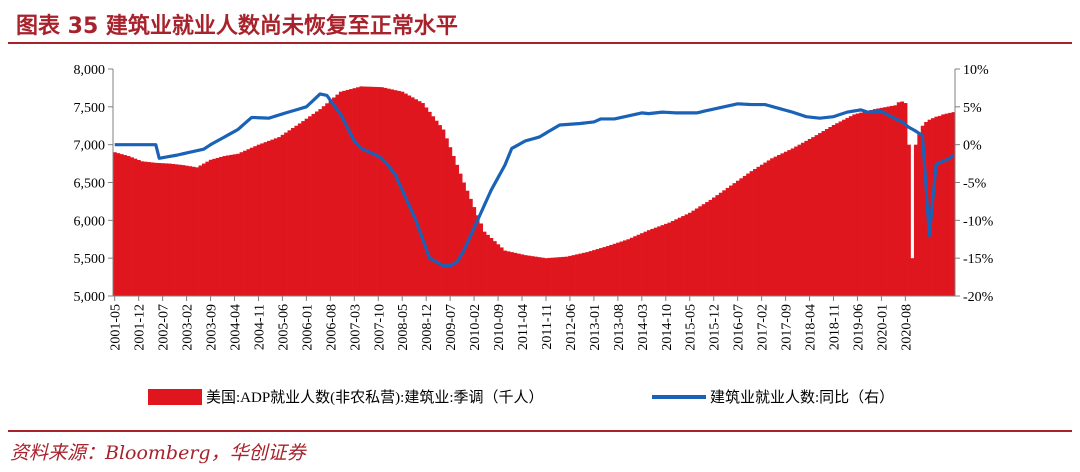  Describe the element at coordinates (427, 327) in the screenshot. I see `x-tick-label: 2008-12` at that location.